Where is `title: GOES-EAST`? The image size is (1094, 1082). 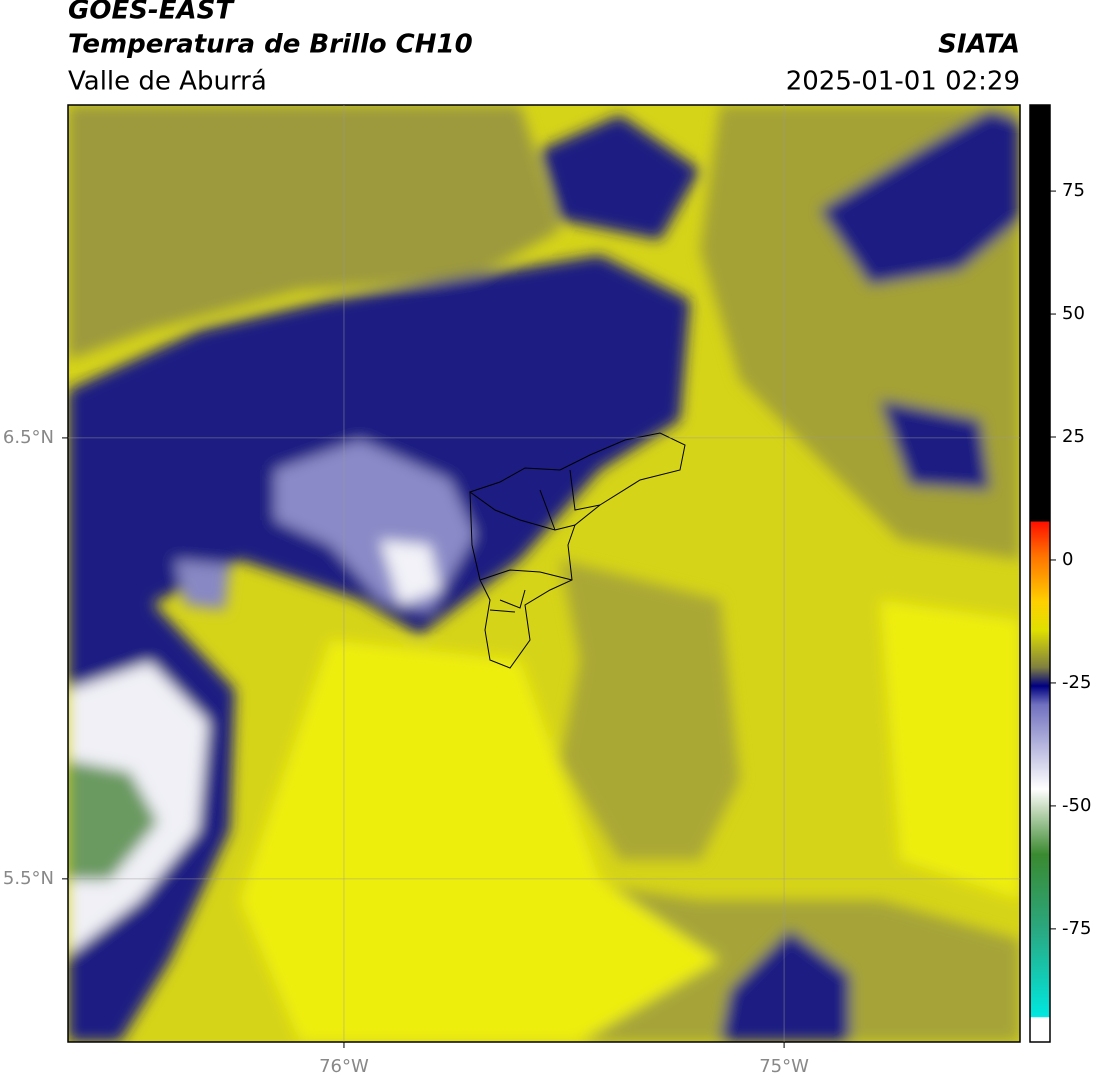
title: GOES-EAST is located at coordinates (151, 13).